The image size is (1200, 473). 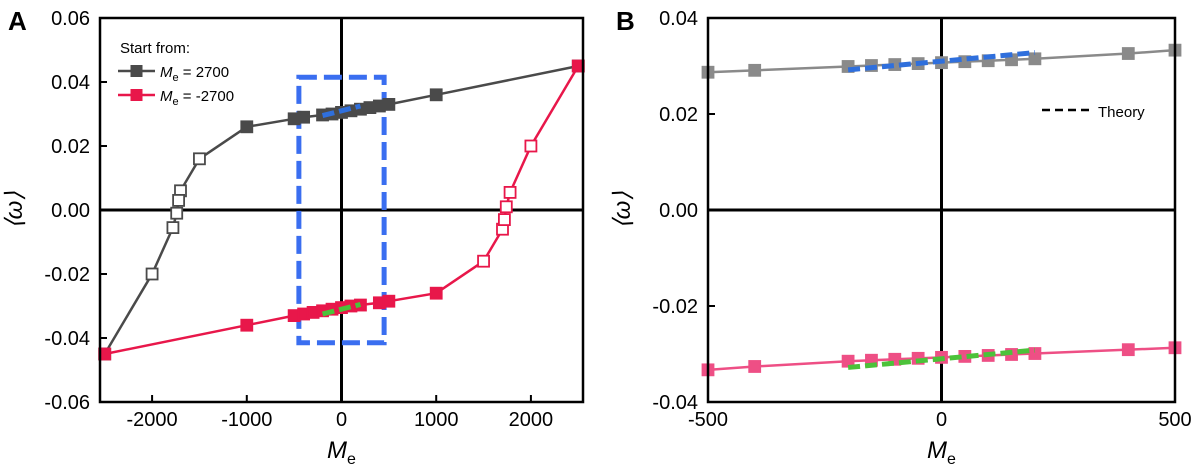 I want to click on panel-label: A, so click(x=17, y=21).